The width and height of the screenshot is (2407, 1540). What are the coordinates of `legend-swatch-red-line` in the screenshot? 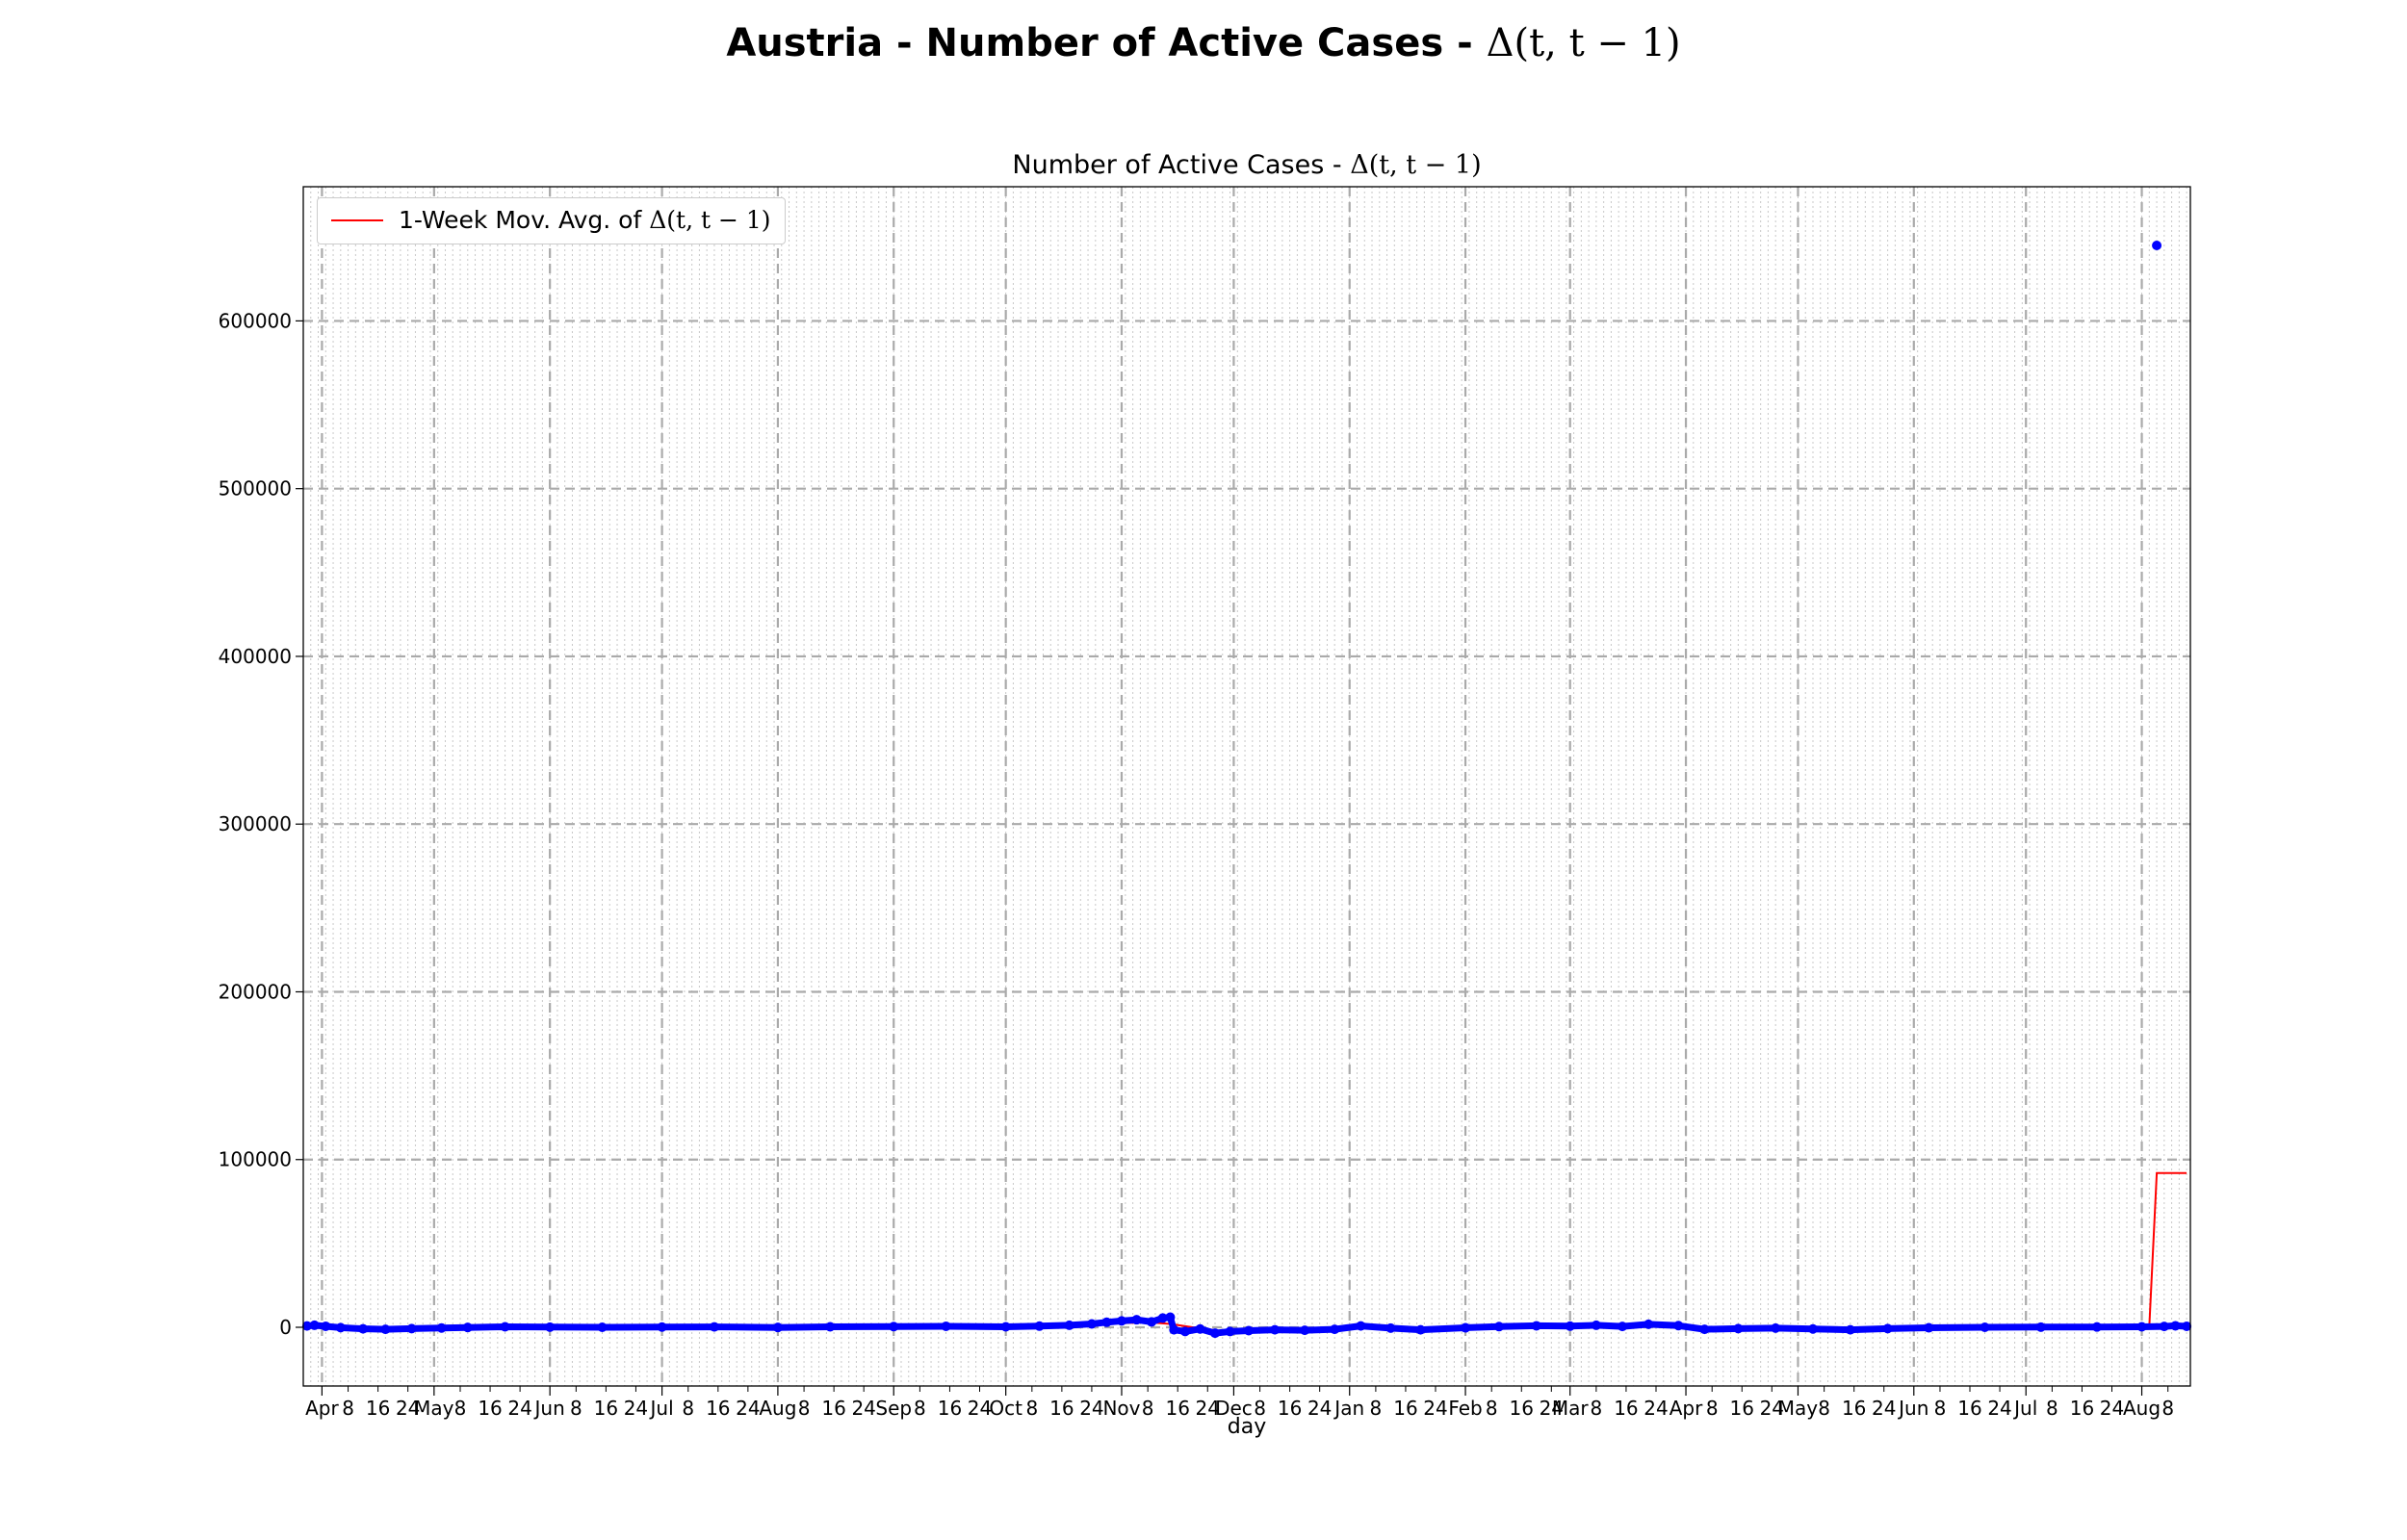 It's located at (357, 219).